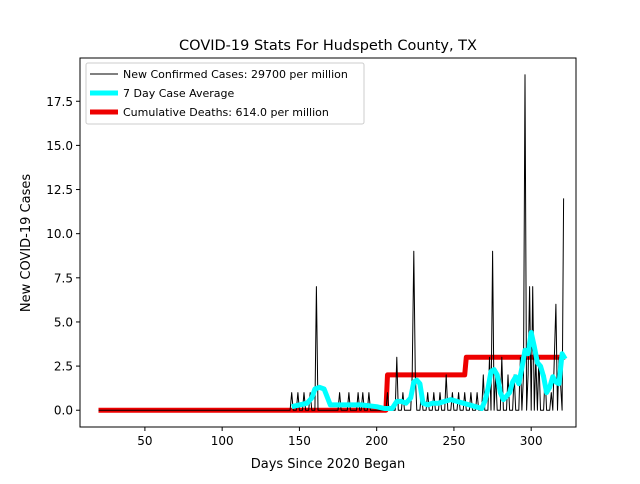 This screenshot has height=484, width=640. I want to click on y-tick-label: 15.0, so click(59, 146).